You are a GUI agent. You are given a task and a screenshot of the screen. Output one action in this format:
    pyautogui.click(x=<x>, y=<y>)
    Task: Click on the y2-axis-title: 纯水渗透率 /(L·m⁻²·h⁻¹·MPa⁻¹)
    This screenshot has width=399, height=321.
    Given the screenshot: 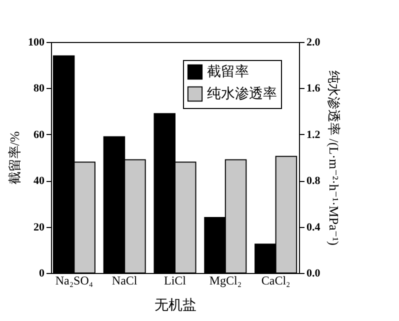 What is the action you would take?
    pyautogui.click(x=334, y=158)
    